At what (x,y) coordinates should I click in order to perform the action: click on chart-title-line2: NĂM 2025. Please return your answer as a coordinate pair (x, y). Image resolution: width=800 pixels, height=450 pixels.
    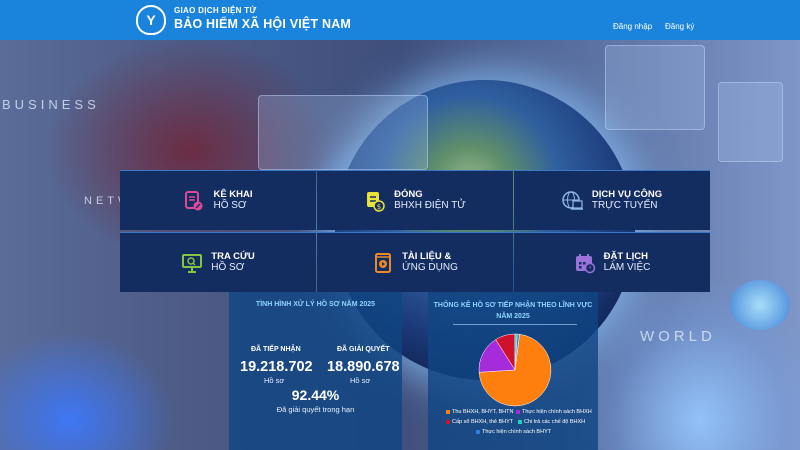
    Looking at the image, I should click on (513, 316).